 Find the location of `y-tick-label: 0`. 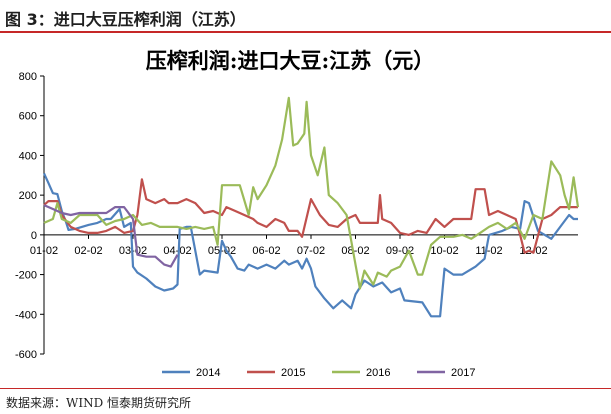

y-tick-label: 0 is located at coordinates (34, 236).